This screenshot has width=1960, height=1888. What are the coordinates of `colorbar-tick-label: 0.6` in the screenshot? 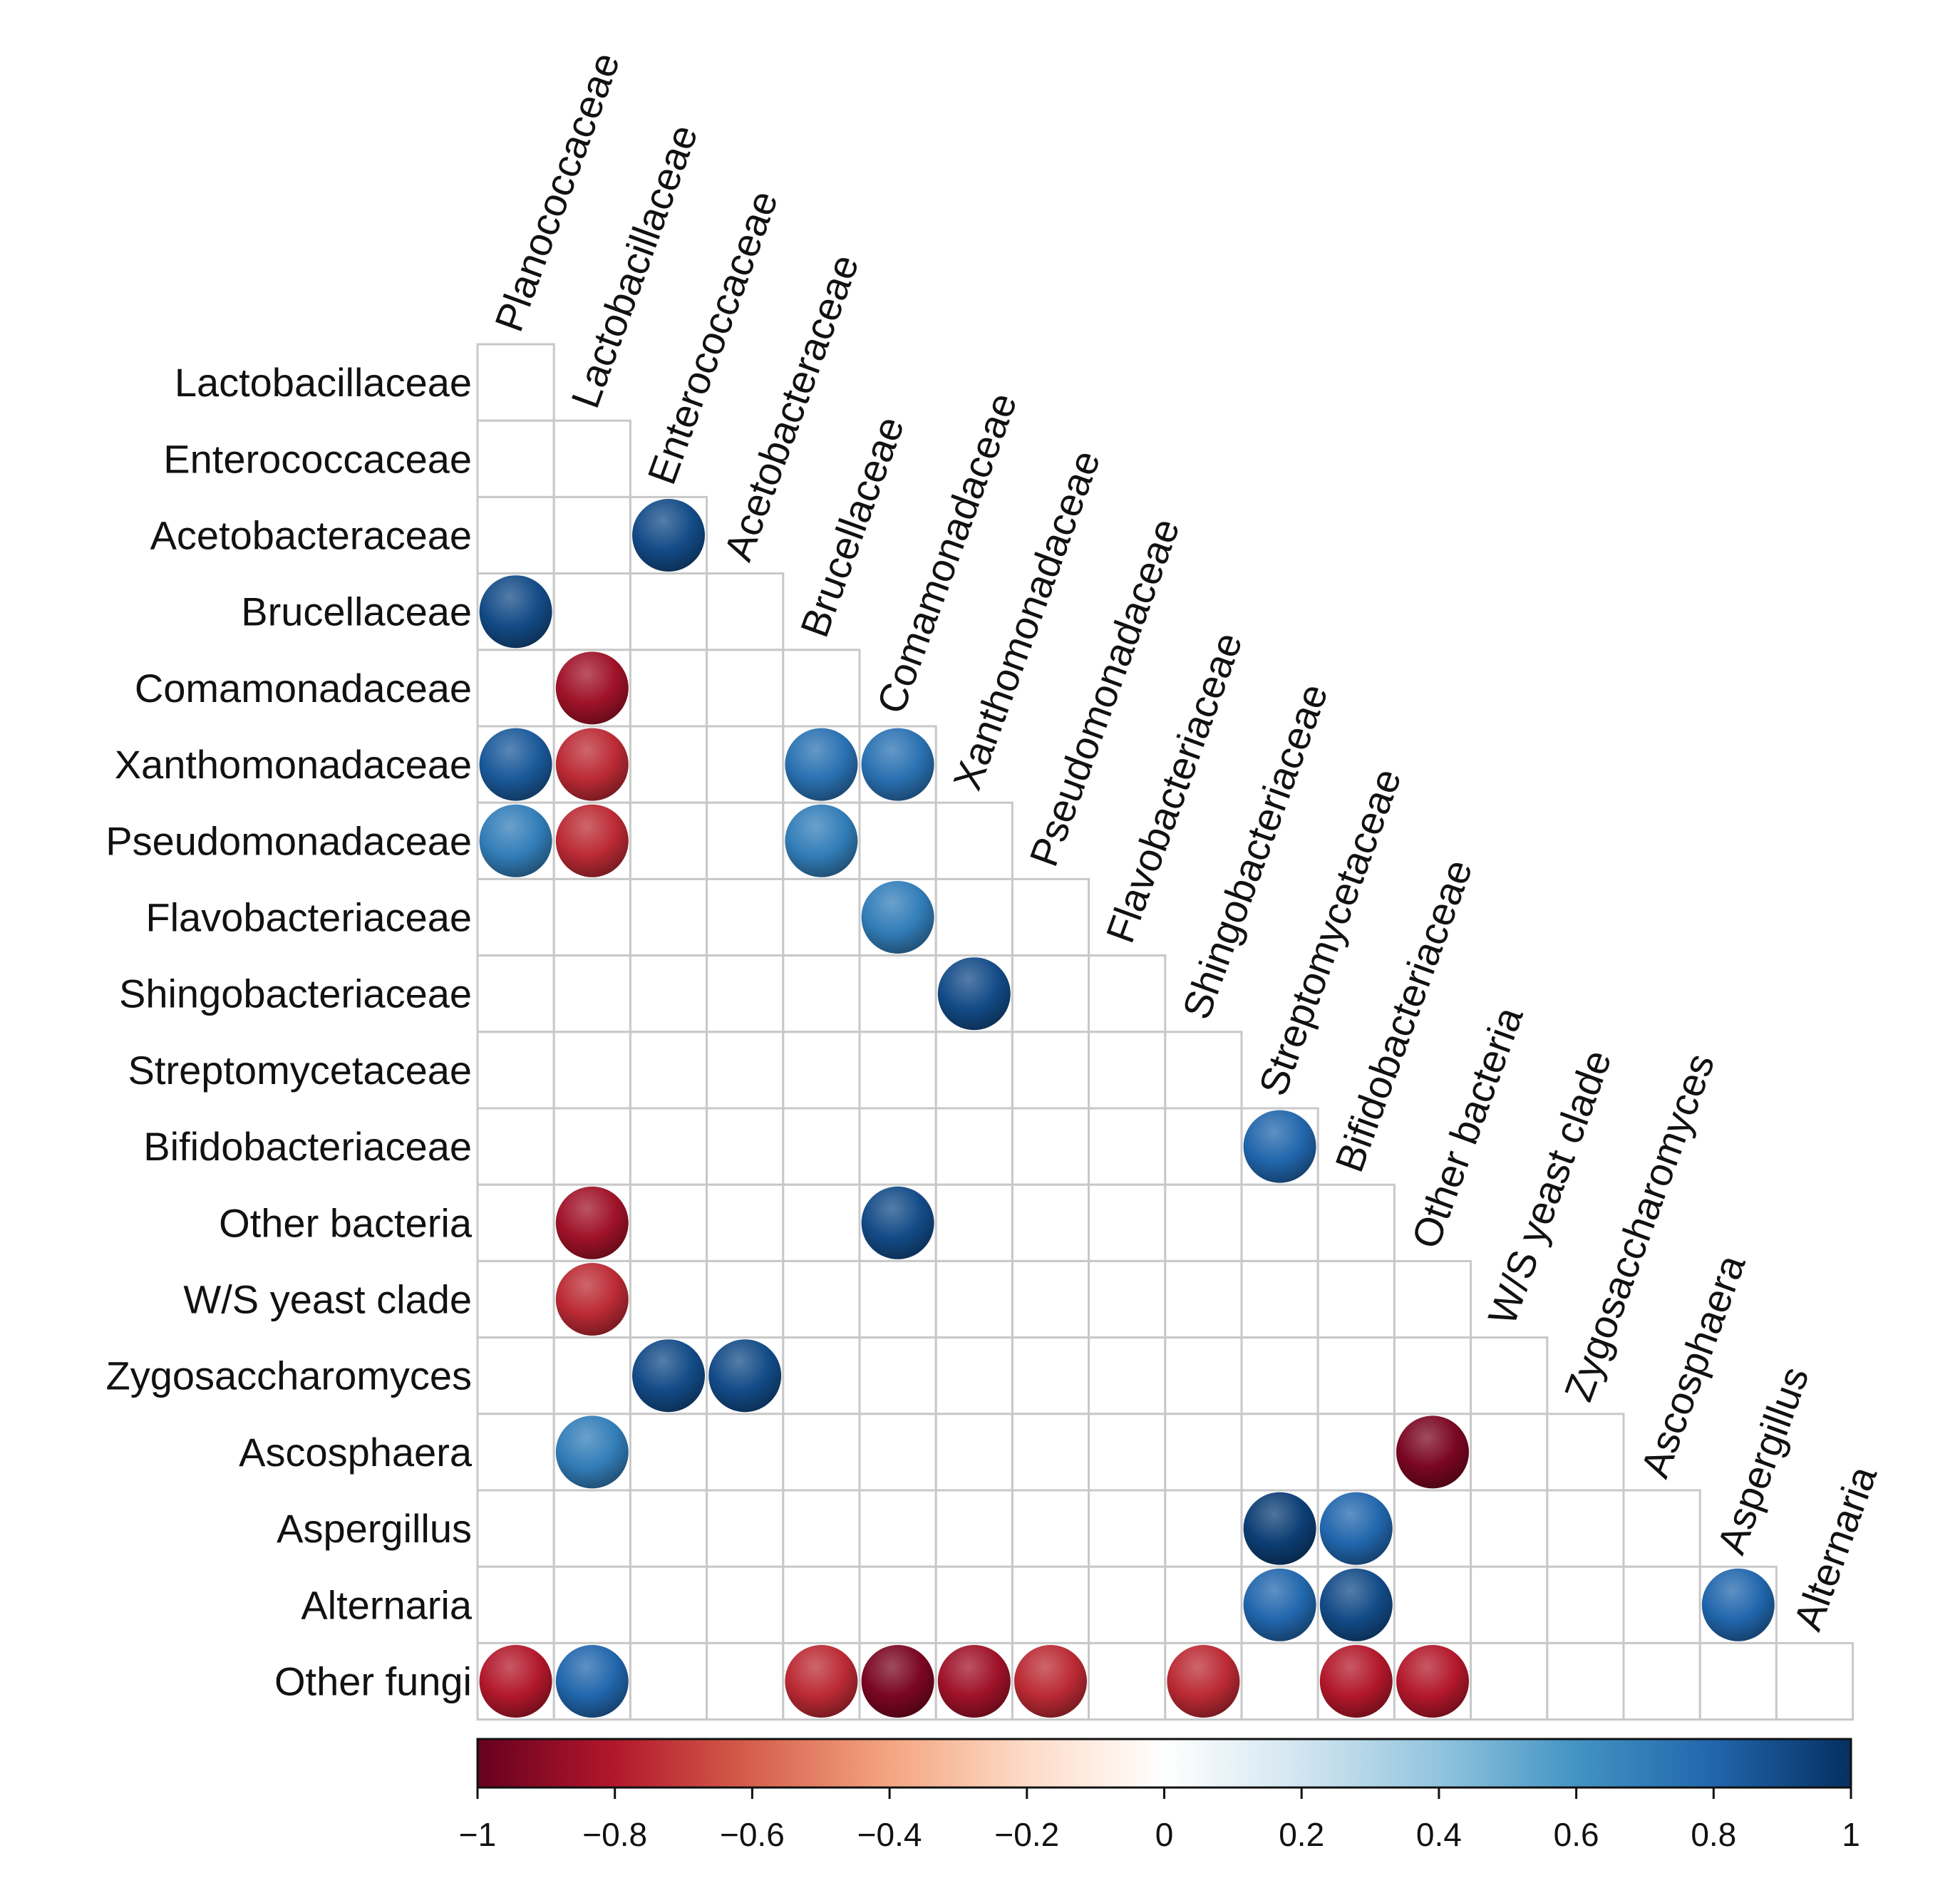 It's located at (1577, 1835).